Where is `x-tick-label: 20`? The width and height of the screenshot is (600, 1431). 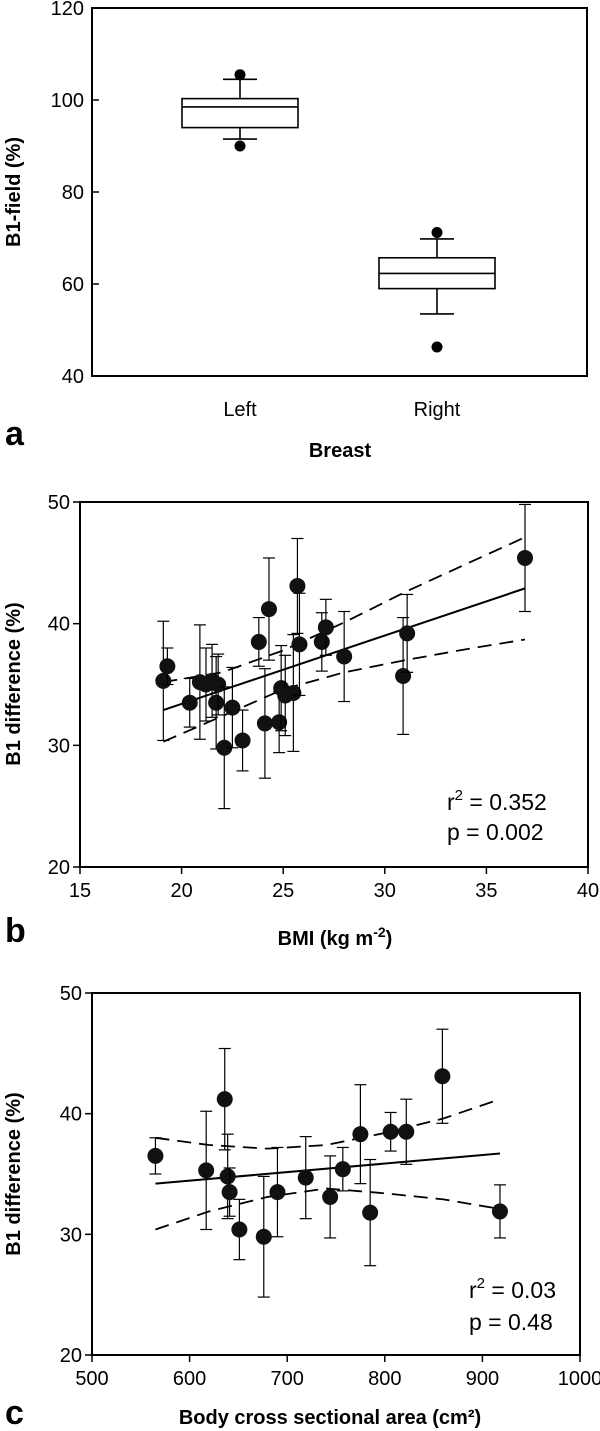 x-tick-label: 20 is located at coordinates (181, 891).